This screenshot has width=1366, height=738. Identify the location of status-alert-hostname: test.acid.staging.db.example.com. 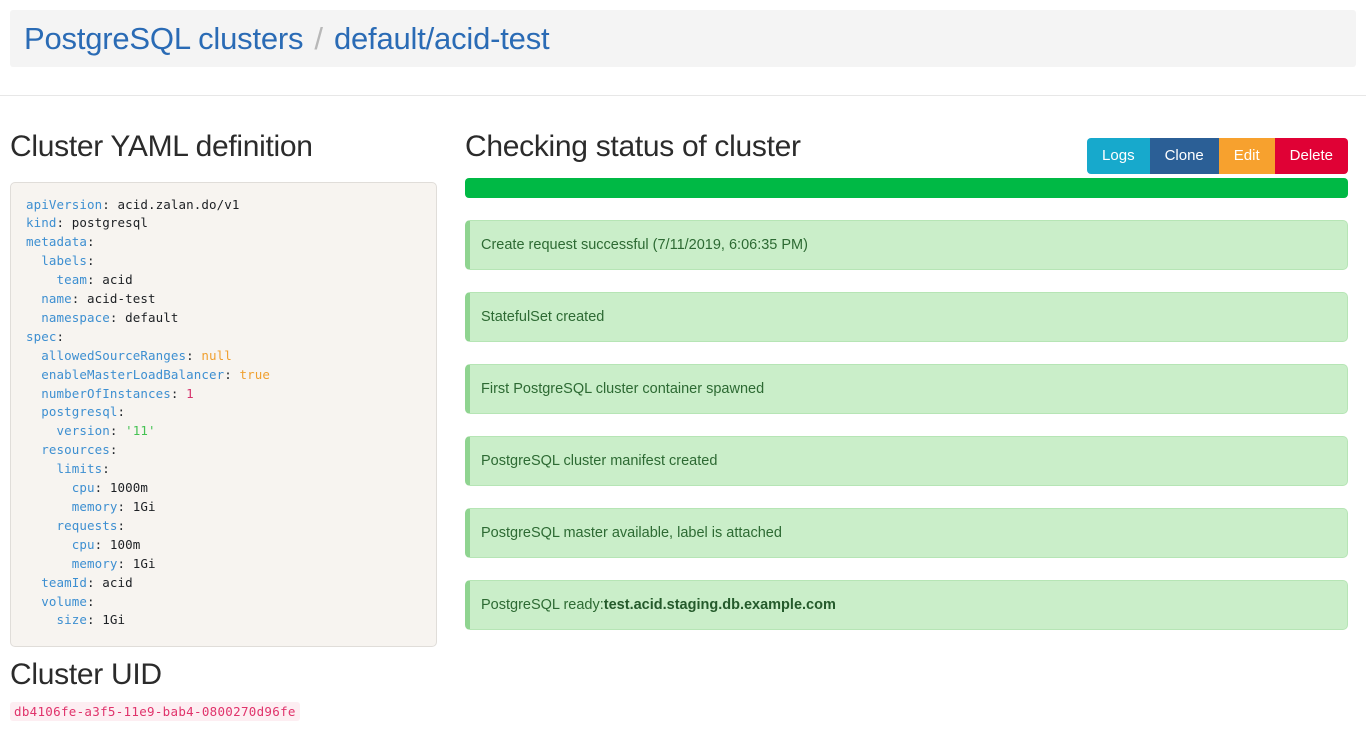
(719, 605).